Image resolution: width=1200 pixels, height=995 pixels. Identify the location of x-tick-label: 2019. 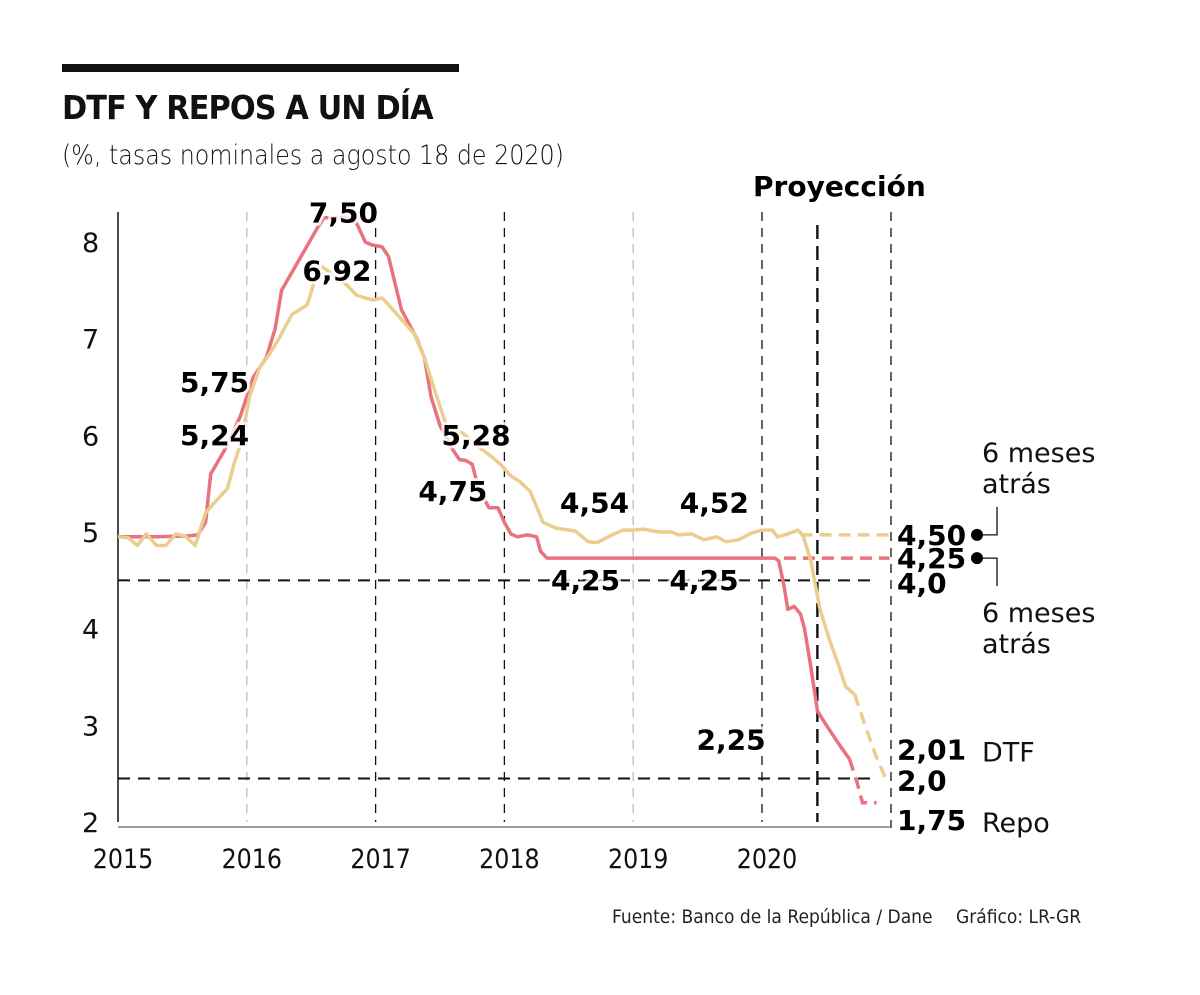
(638, 859).